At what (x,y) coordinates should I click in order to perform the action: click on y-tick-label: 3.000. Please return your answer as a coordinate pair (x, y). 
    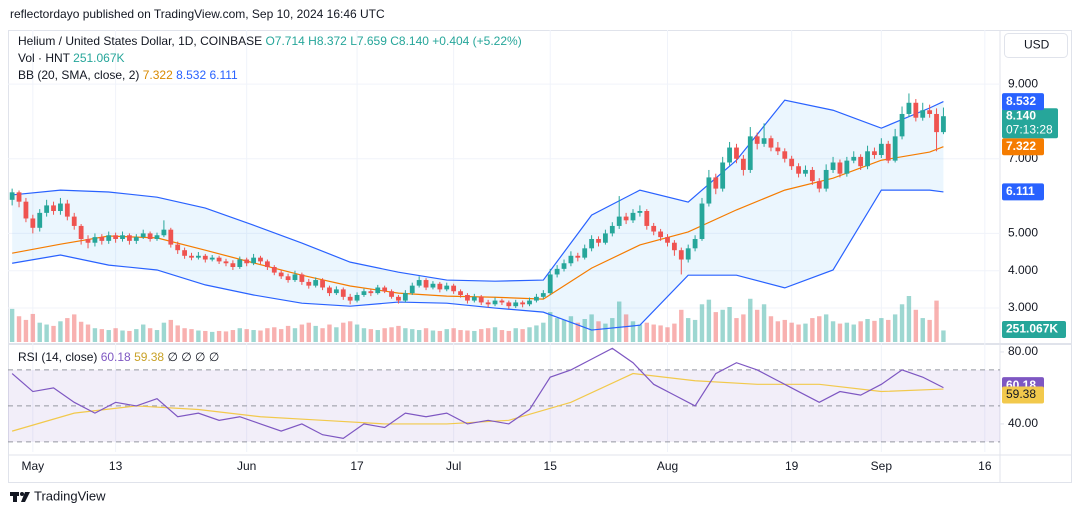
    Looking at the image, I should click on (1023, 307).